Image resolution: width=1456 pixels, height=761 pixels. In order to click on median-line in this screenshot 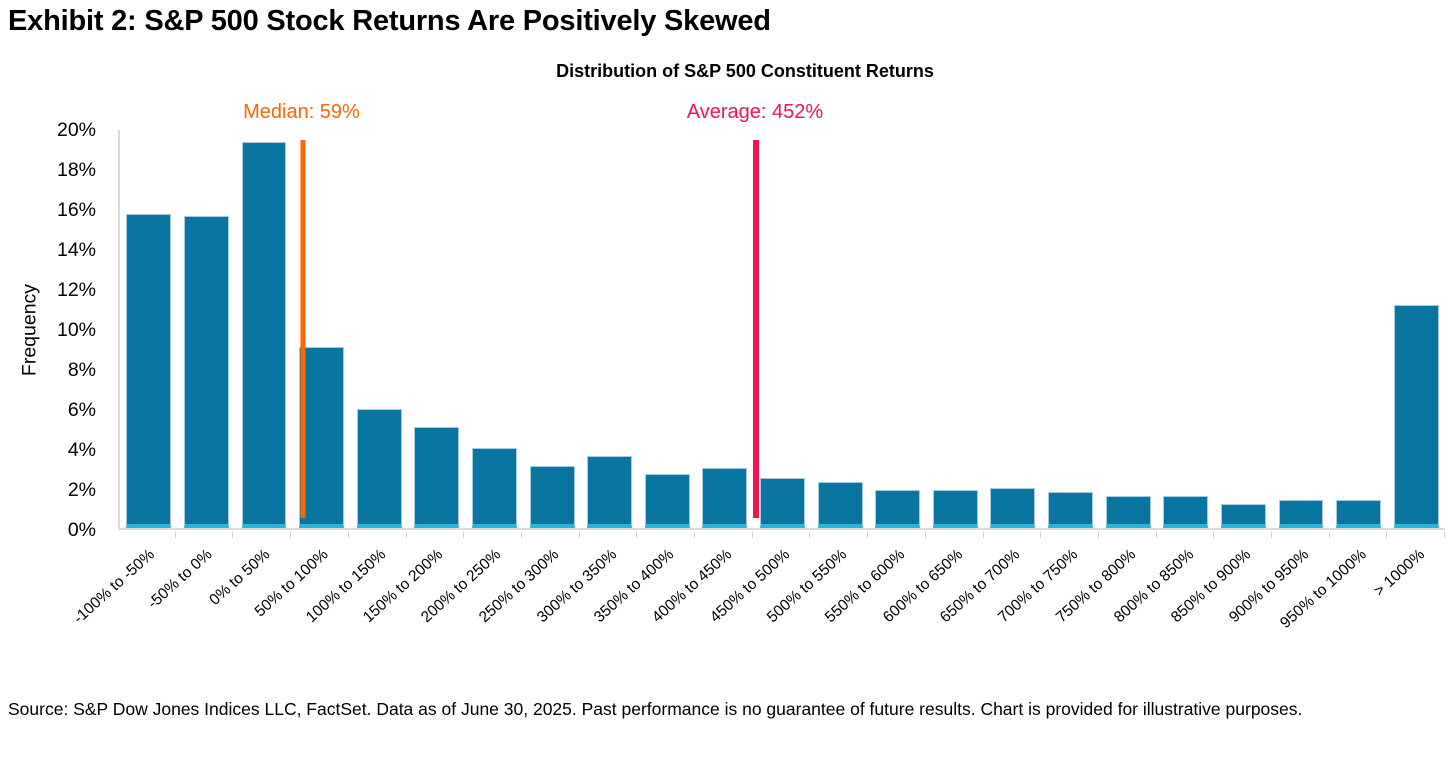, I will do `click(303, 329)`.